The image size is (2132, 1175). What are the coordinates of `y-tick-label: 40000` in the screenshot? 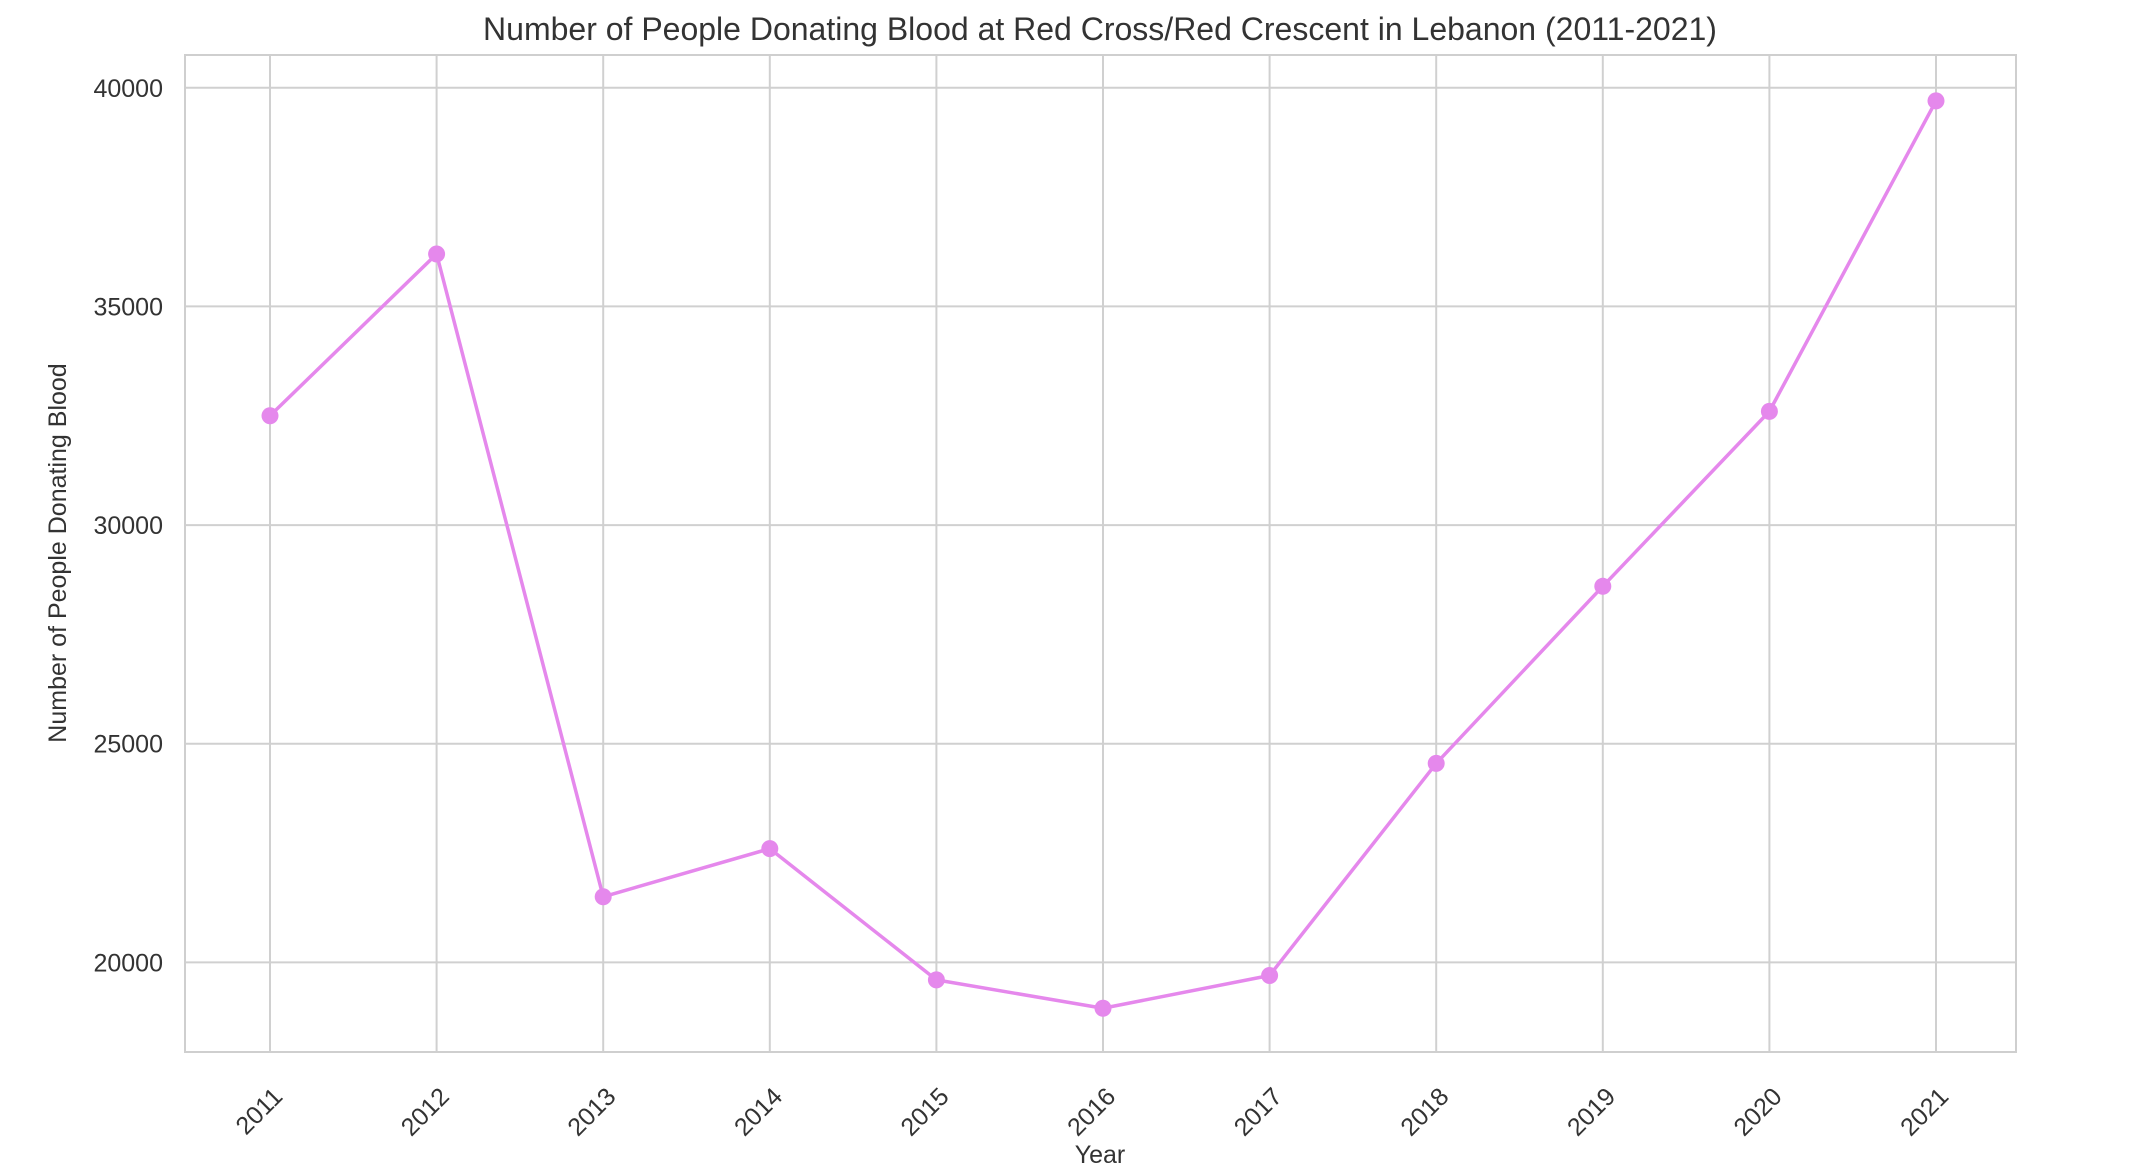 It's located at (128, 89).